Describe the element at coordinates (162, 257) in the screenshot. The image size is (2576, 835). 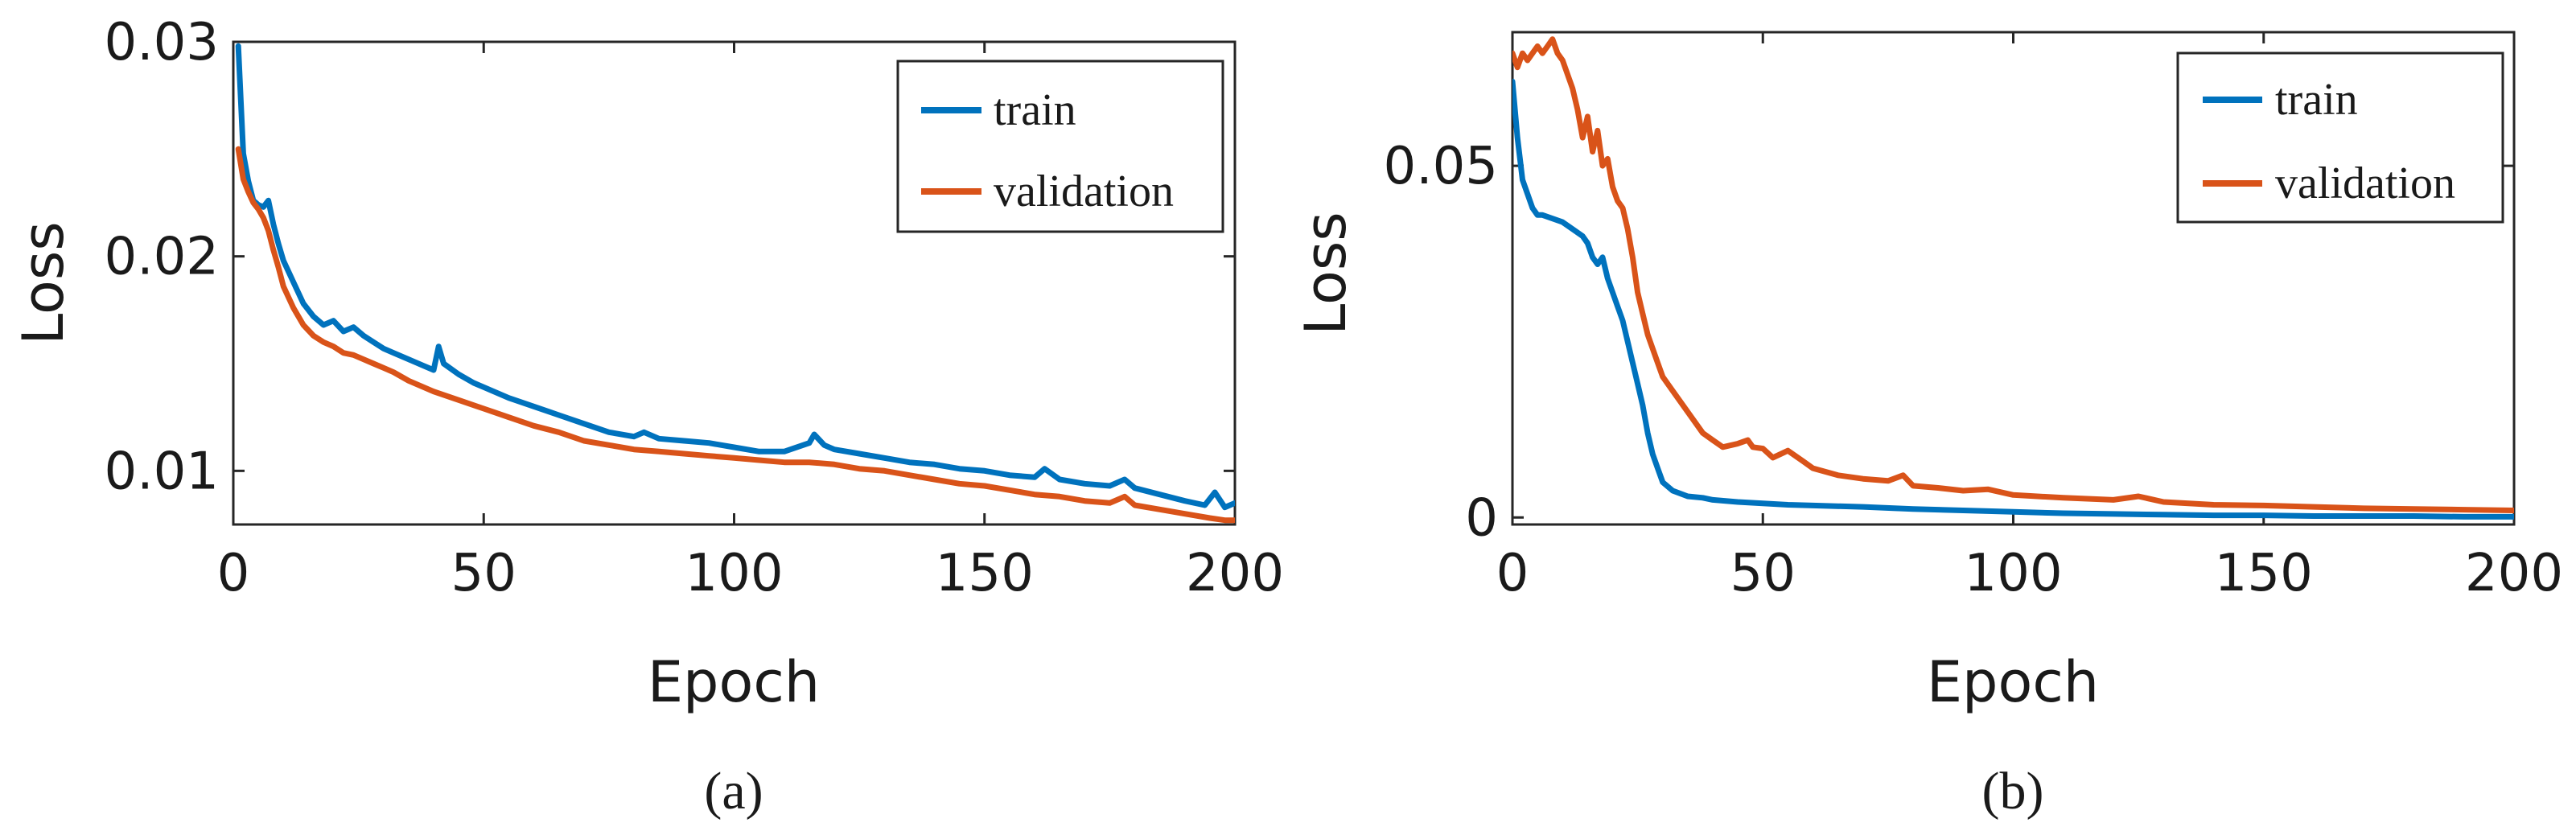
I see `y-tick-label: 0.02` at that location.